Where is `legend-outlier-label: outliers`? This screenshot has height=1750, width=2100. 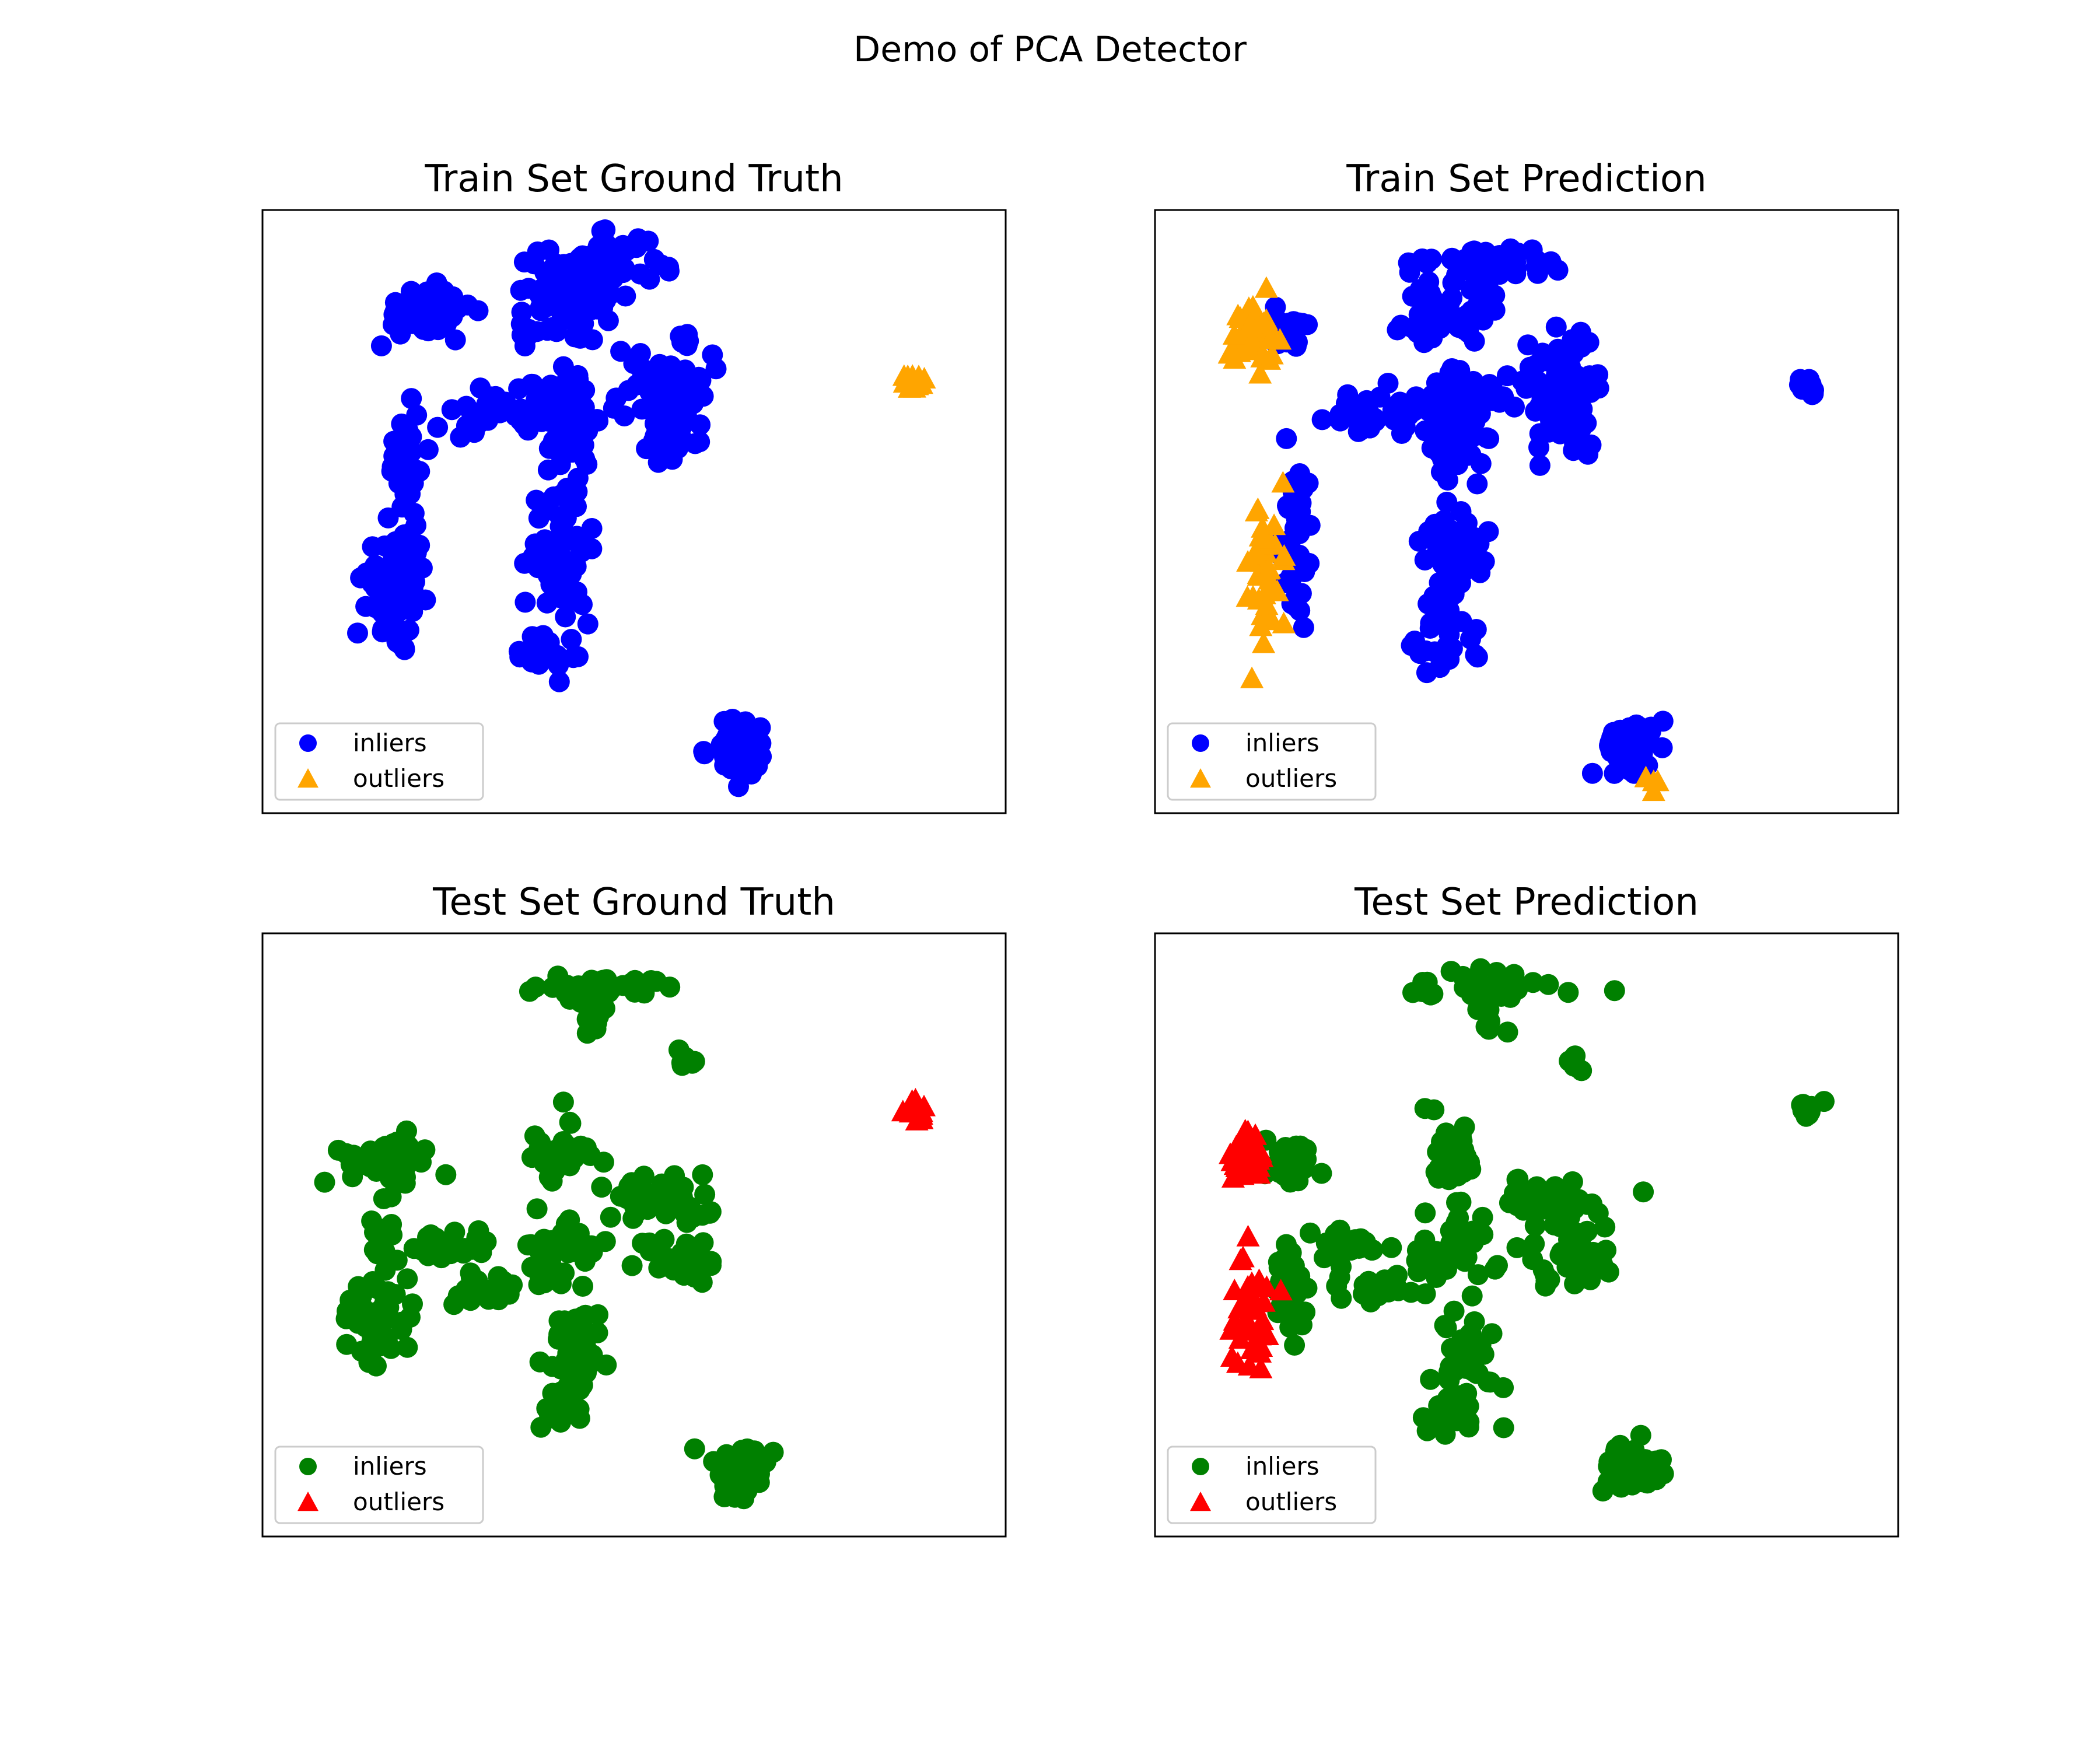
legend-outlier-label: outliers is located at coordinates (1291, 778).